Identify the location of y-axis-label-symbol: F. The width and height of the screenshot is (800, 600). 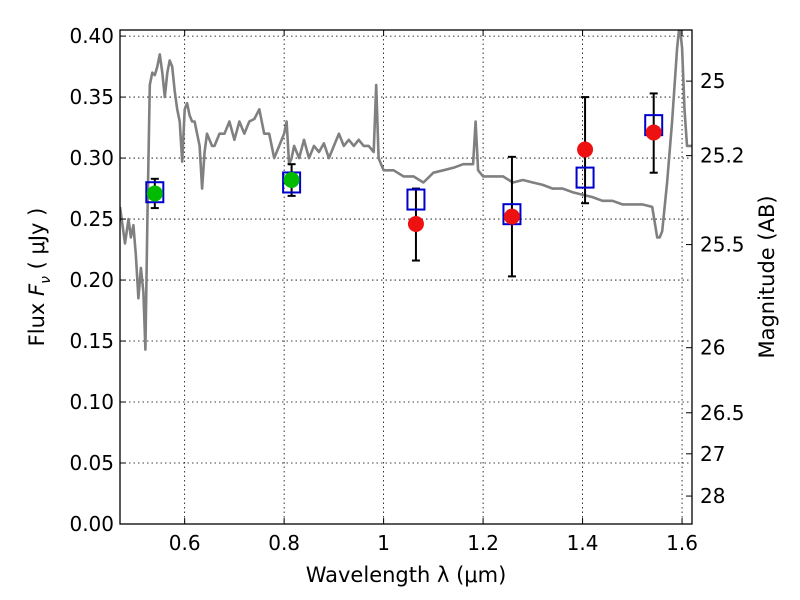
(37, 289).